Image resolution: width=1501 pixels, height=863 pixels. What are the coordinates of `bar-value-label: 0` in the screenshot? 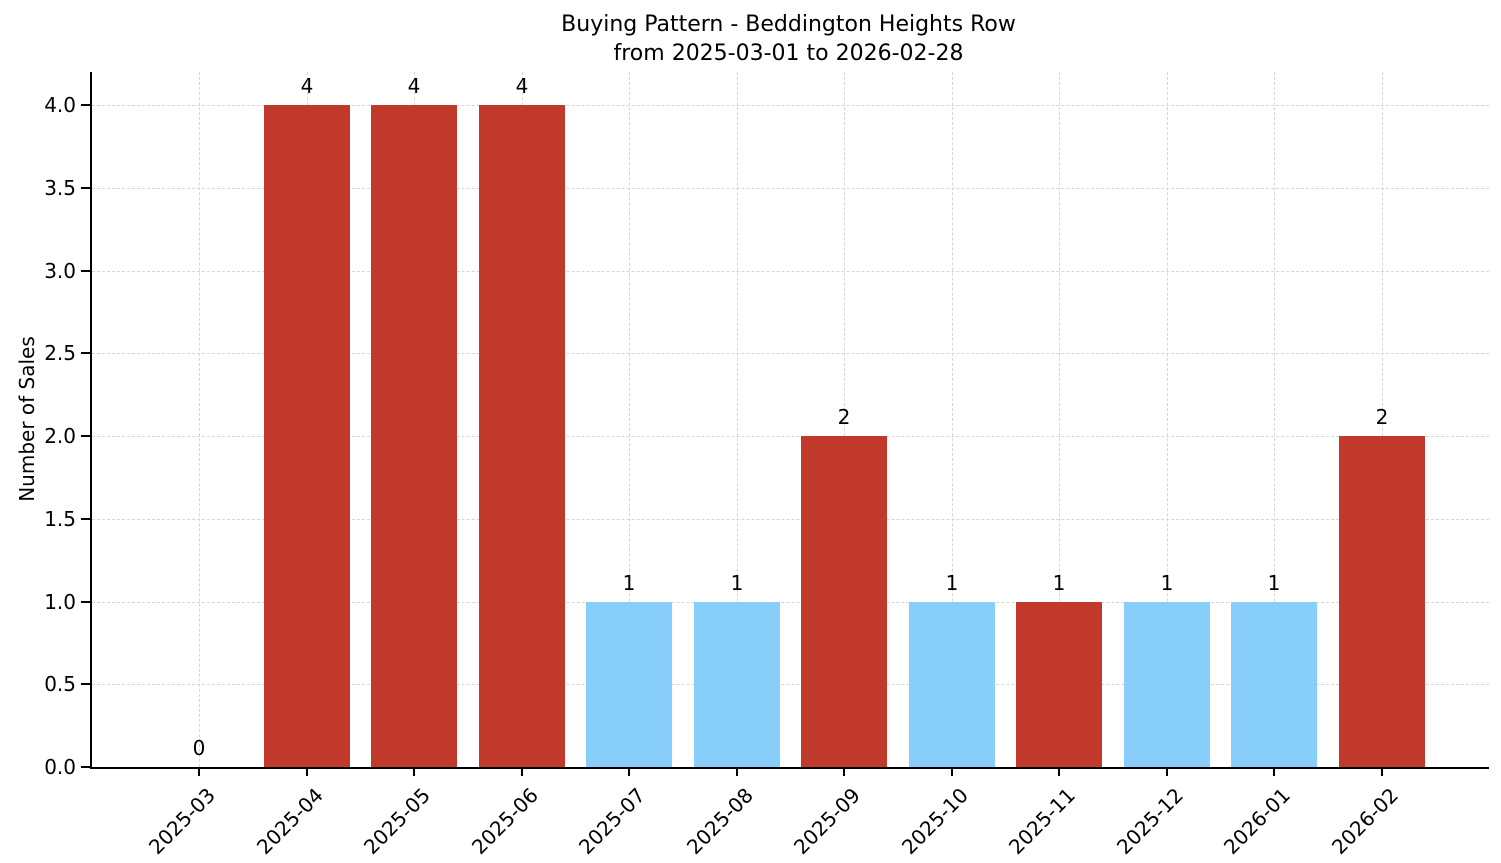 It's located at (199, 748).